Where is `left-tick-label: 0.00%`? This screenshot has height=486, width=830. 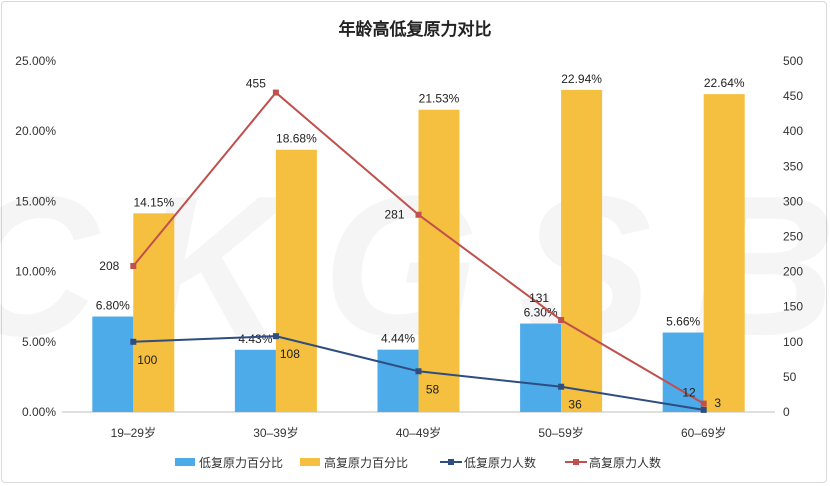 left-tick-label: 0.00% is located at coordinates (39, 412).